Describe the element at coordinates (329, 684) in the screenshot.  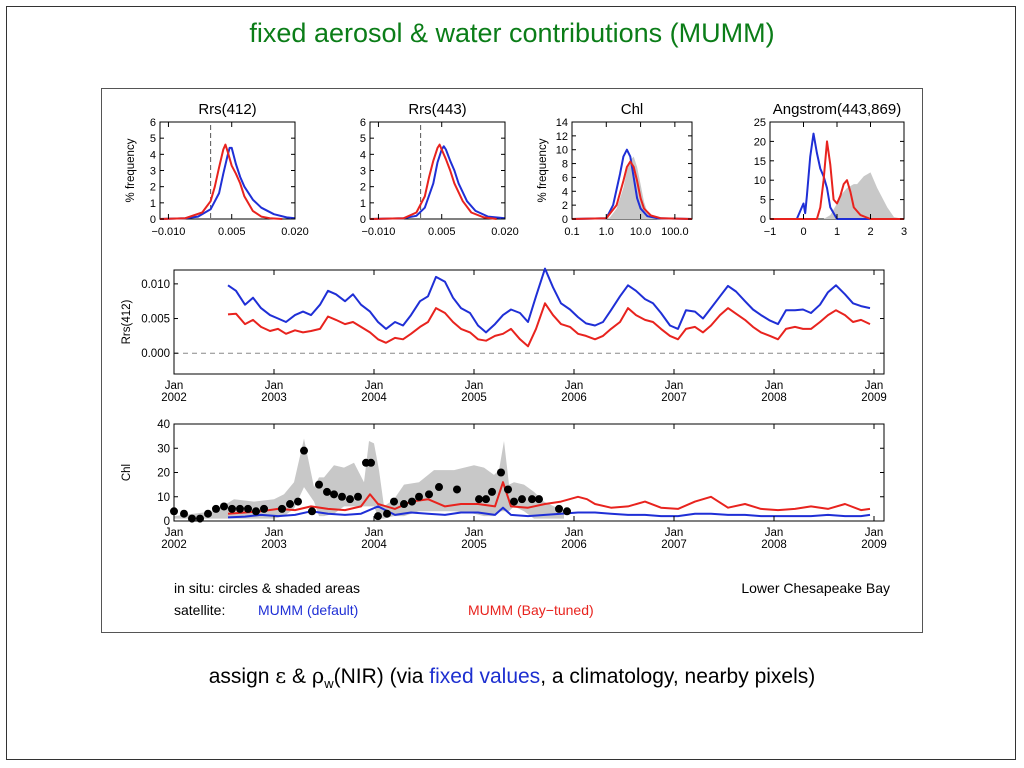
I see `caption-subscript-w: w` at that location.